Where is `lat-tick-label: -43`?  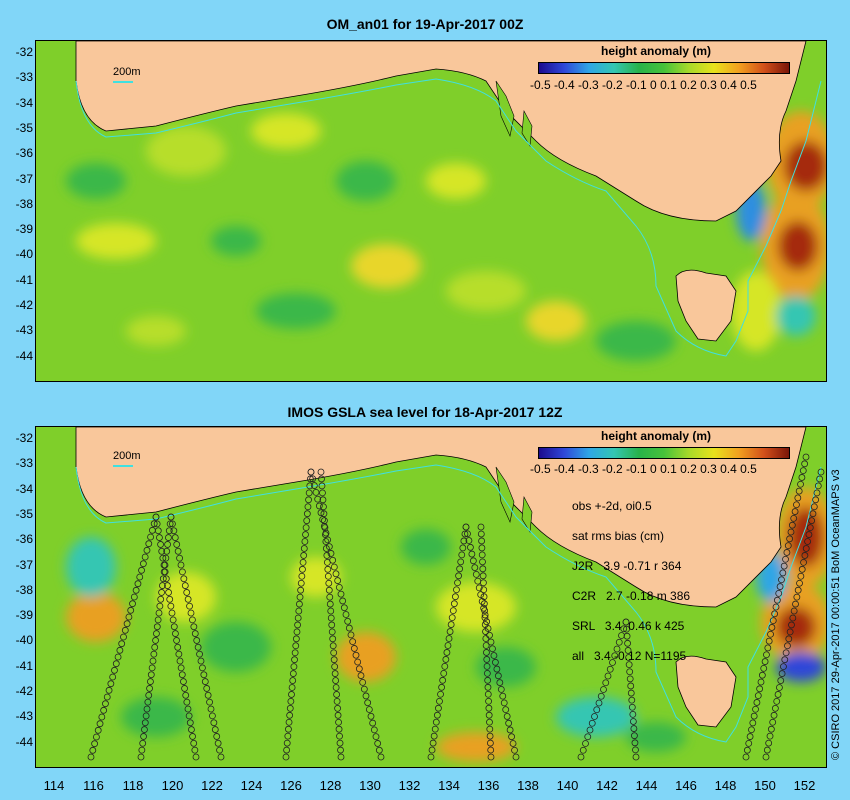
lat-tick-label: -43 is located at coordinates (24, 330).